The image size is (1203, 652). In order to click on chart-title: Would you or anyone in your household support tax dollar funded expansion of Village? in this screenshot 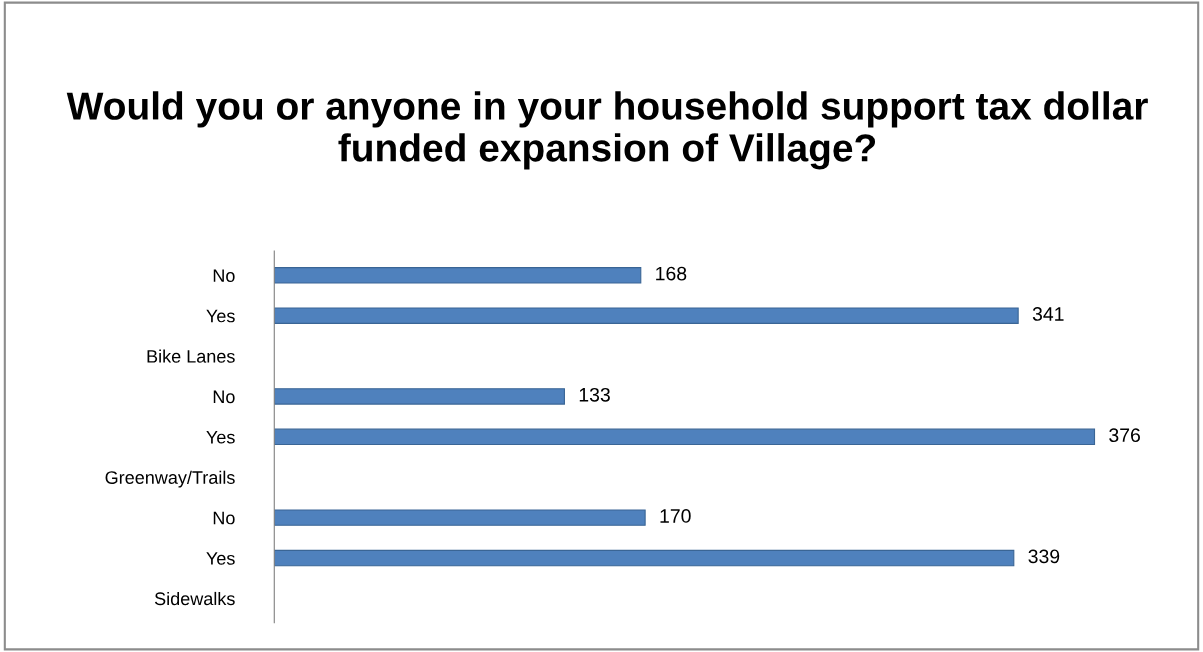, I will do `click(607, 130)`.